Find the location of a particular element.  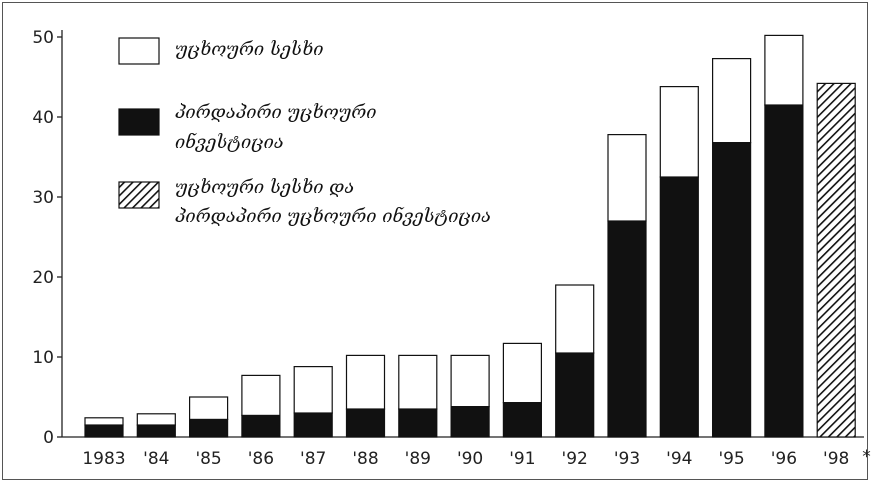

x-tick-label: '95 is located at coordinates (731, 459).